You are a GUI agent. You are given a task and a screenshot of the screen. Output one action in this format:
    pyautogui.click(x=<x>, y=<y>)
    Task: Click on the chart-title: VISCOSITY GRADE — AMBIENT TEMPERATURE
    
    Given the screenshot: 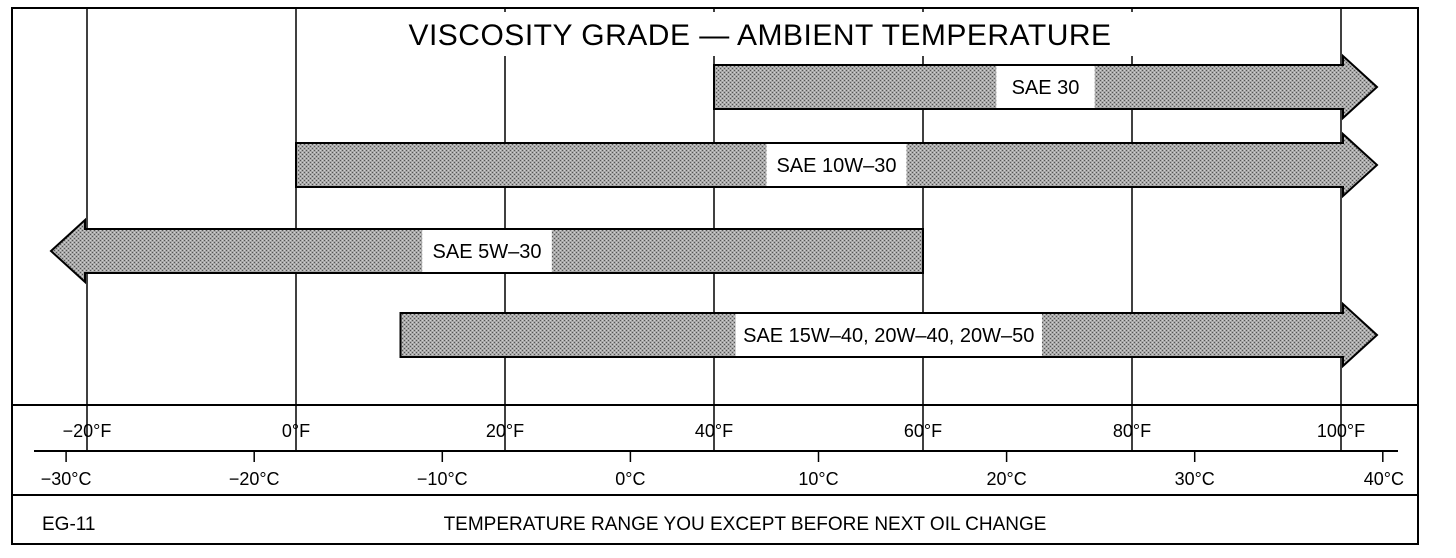 What is the action you would take?
    pyautogui.click(x=759, y=35)
    